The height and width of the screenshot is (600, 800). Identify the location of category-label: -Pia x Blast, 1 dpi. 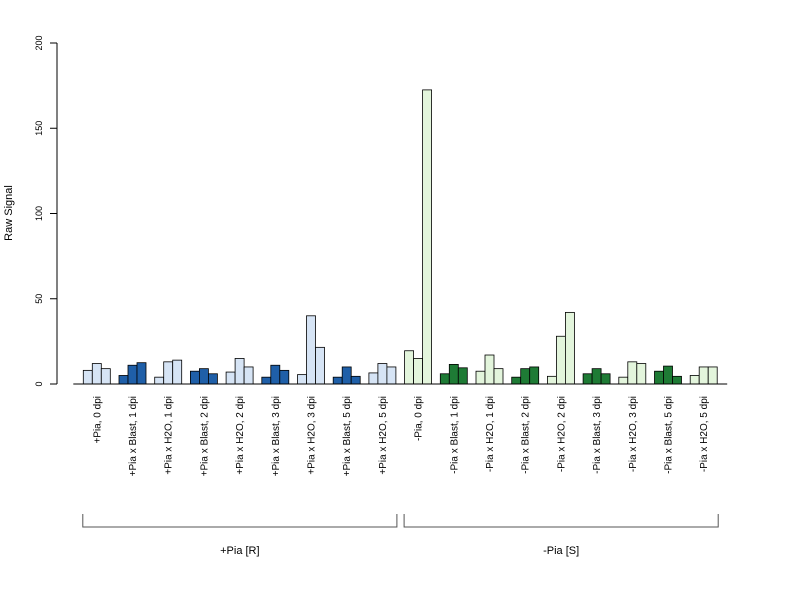
(454, 435).